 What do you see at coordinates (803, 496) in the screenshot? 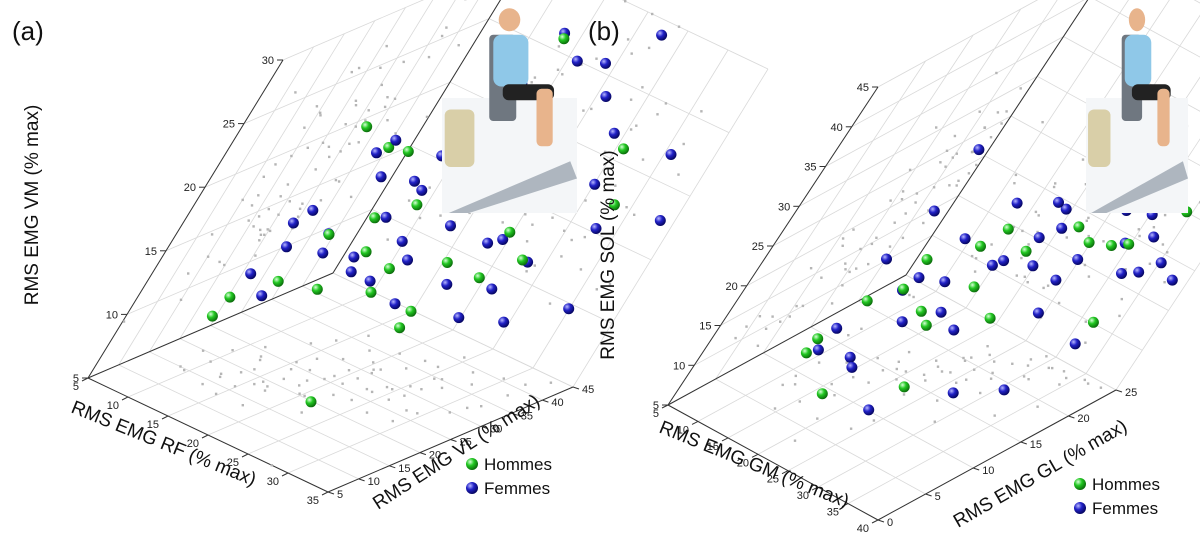
I see `x-tick-label: 30` at bounding box center [803, 496].